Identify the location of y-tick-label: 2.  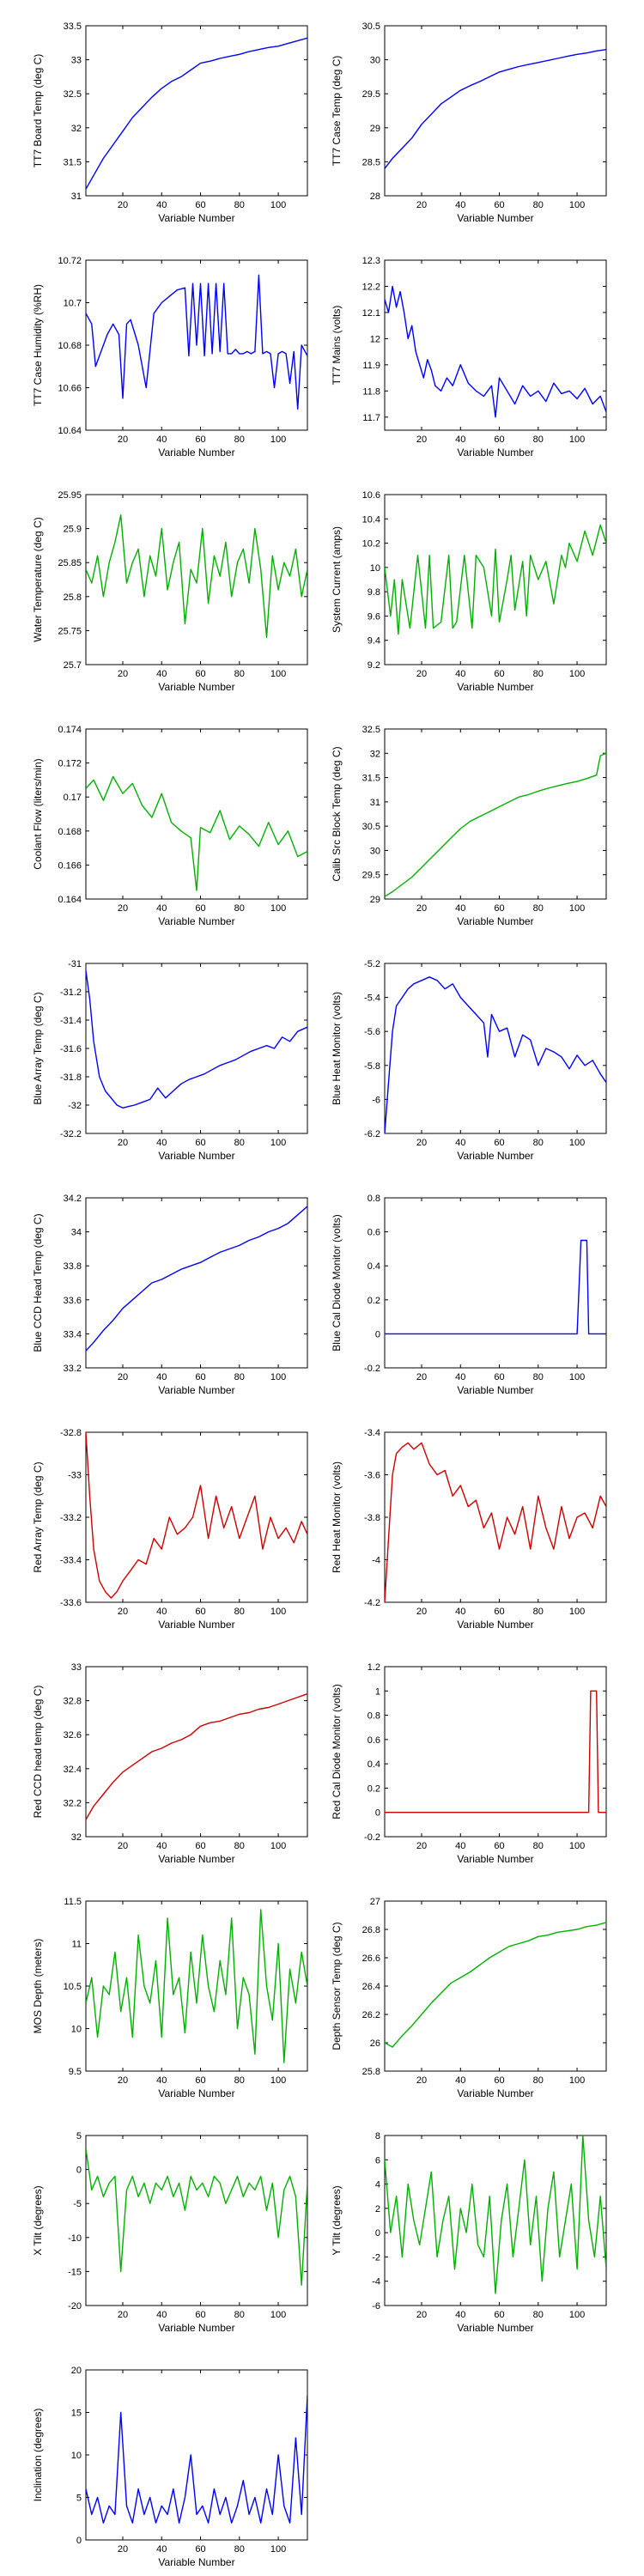
(377, 2209).